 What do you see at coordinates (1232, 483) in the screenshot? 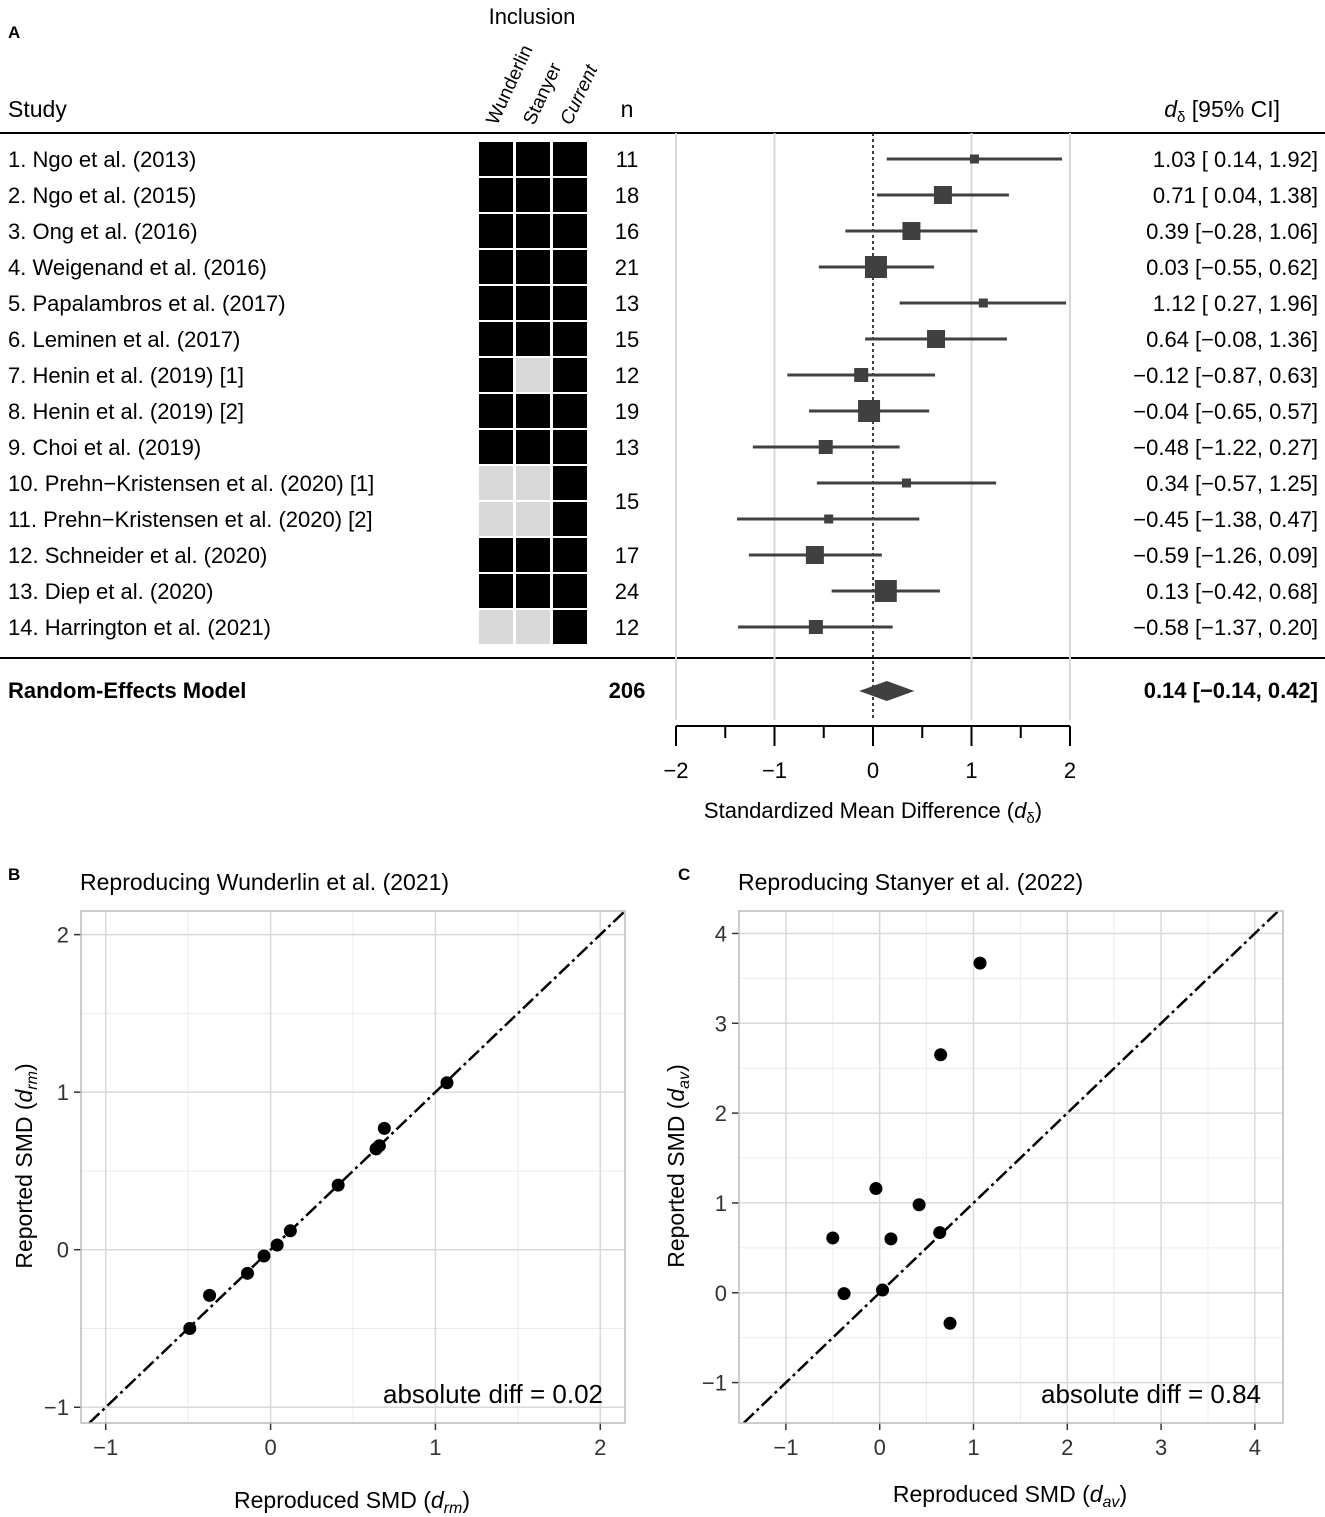
I see `study-ci-text: 0.34 [−0.57, 1.25]` at bounding box center [1232, 483].